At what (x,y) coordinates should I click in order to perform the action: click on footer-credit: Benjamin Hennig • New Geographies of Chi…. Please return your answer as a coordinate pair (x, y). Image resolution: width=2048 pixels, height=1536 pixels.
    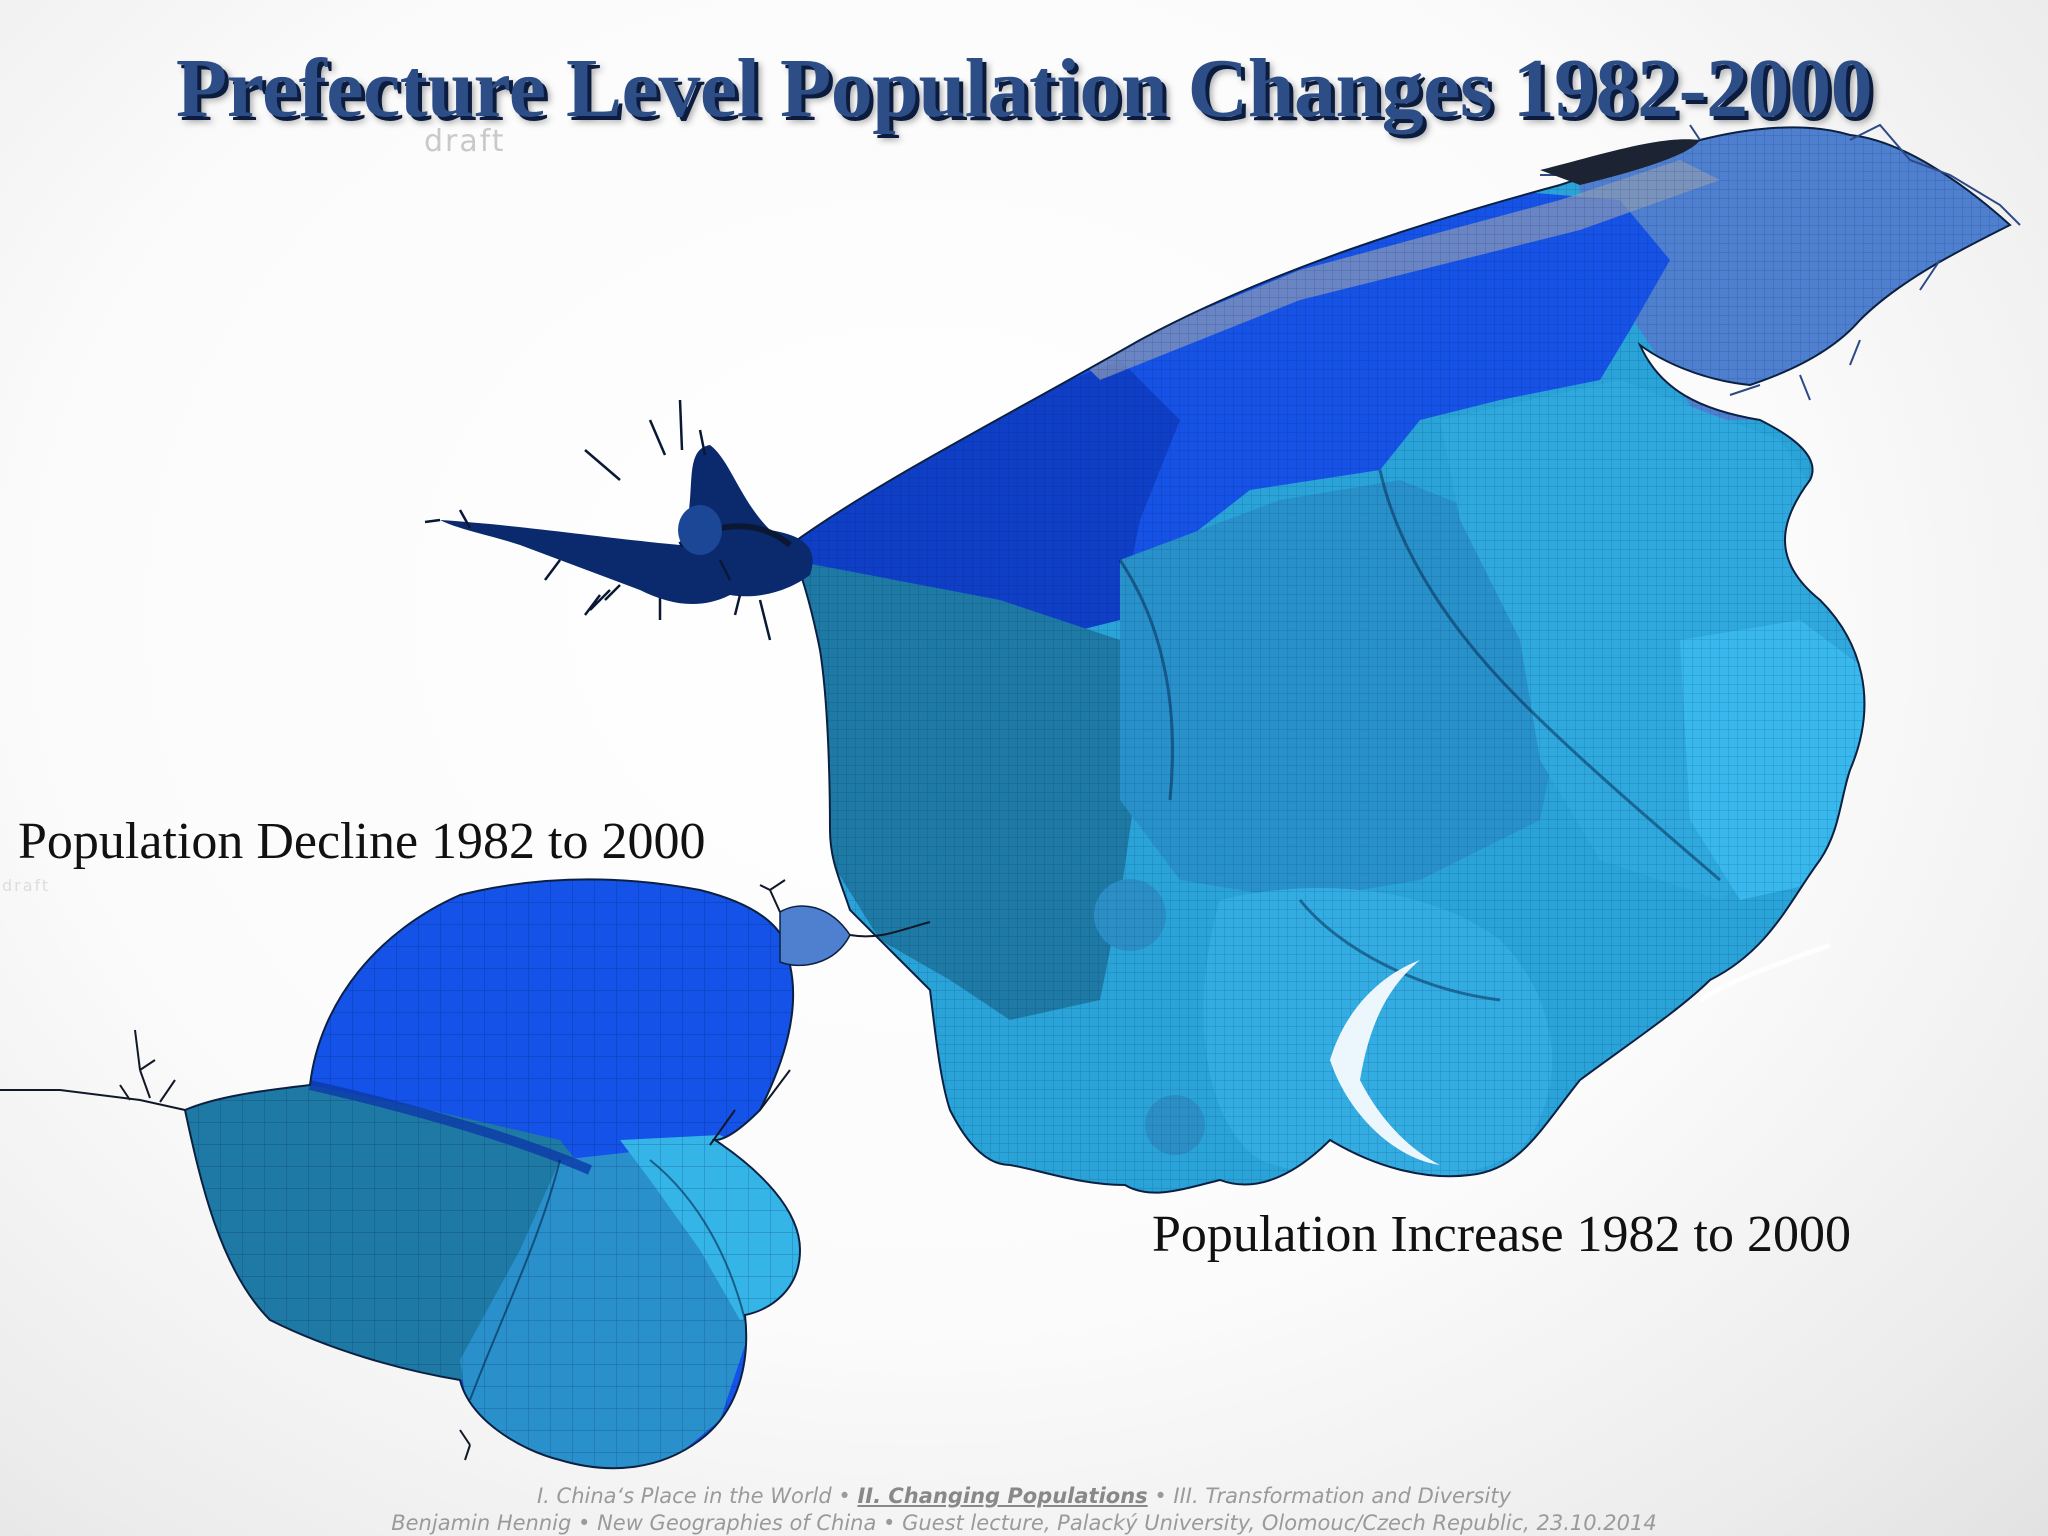
    Looking at the image, I should click on (1024, 1523).